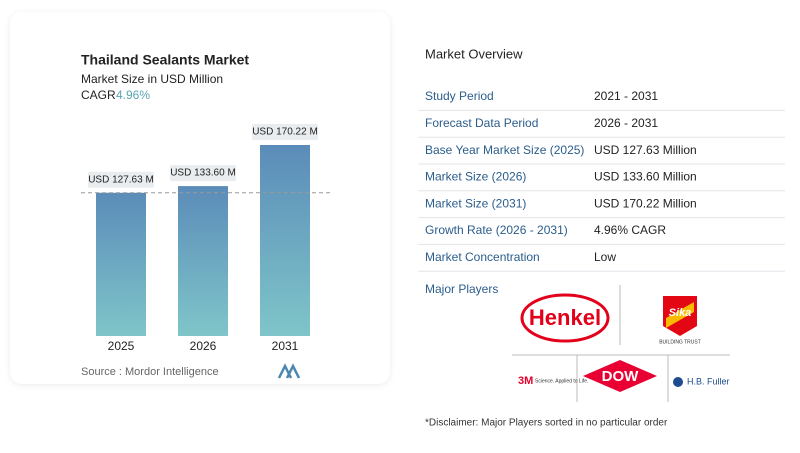 Image resolution: width=800 pixels, height=453 pixels. What do you see at coordinates (475, 177) in the screenshot?
I see `overview-label: Market Size (2026)` at bounding box center [475, 177].